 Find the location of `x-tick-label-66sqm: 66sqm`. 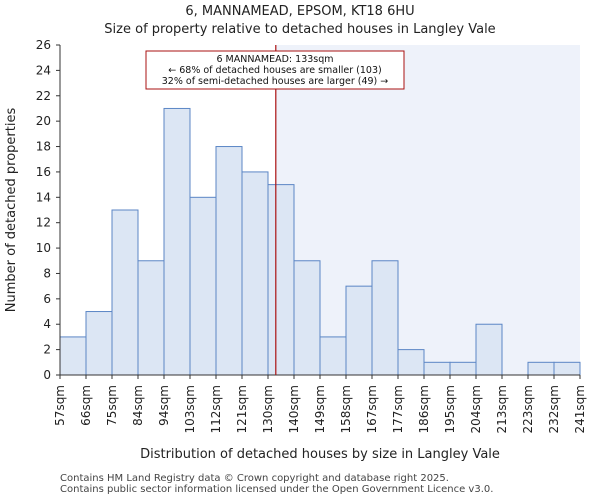

x-tick-label-66sqm: 66sqm is located at coordinates (86, 405).